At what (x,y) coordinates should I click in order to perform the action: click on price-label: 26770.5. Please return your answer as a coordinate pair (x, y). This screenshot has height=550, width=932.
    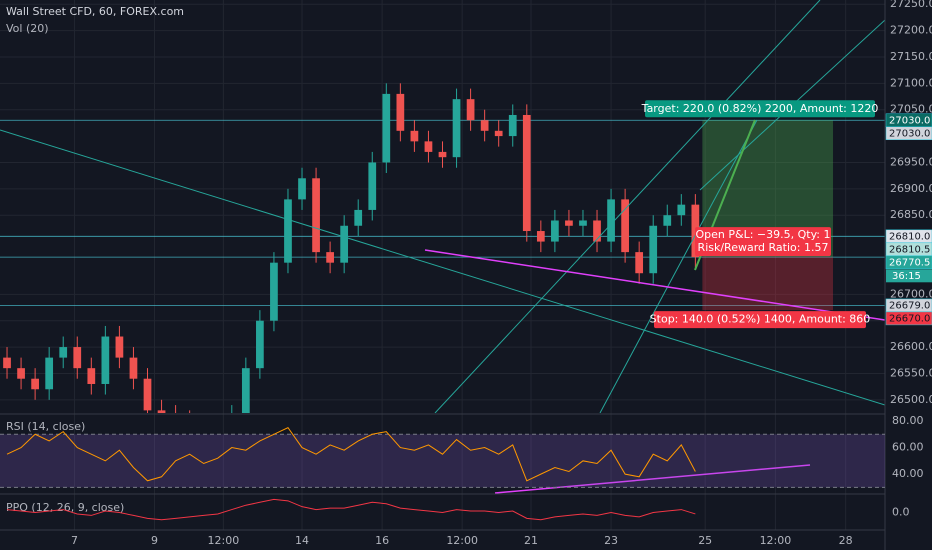
    Looking at the image, I should click on (909, 262).